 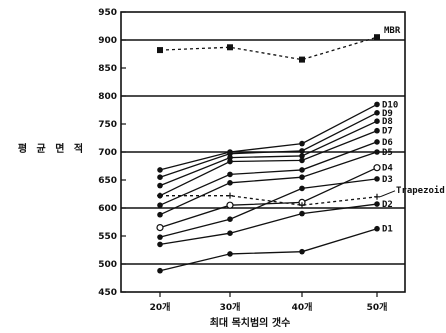 I want to click on series-line-mbr, so click(x=268, y=48).